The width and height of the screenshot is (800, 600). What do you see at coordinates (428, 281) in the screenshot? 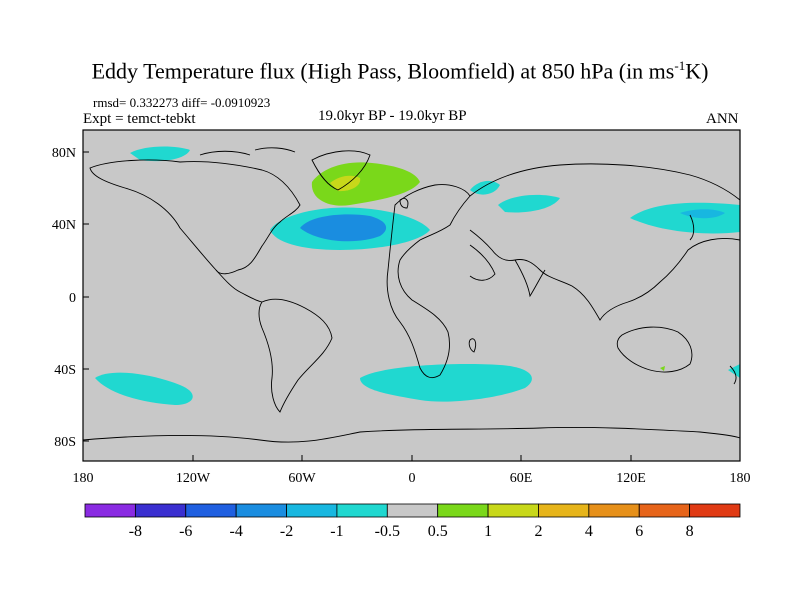
I see `europe-africa-coast` at bounding box center [428, 281].